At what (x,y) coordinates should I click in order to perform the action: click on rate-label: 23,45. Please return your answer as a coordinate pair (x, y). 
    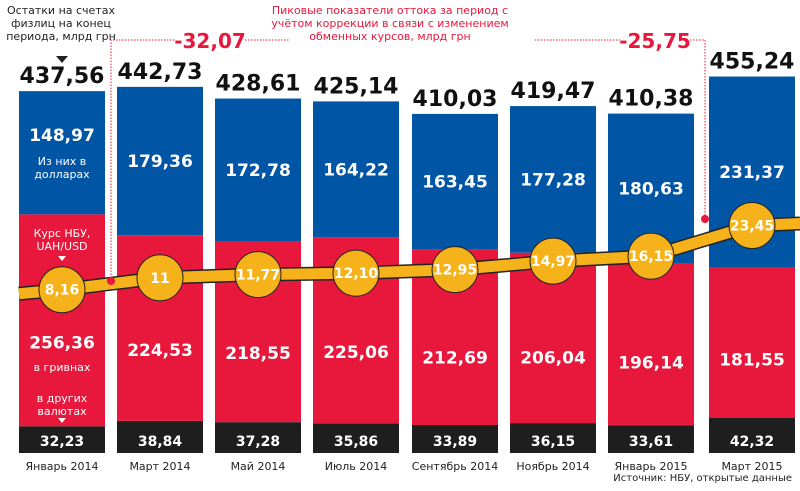
    Looking at the image, I should click on (752, 227).